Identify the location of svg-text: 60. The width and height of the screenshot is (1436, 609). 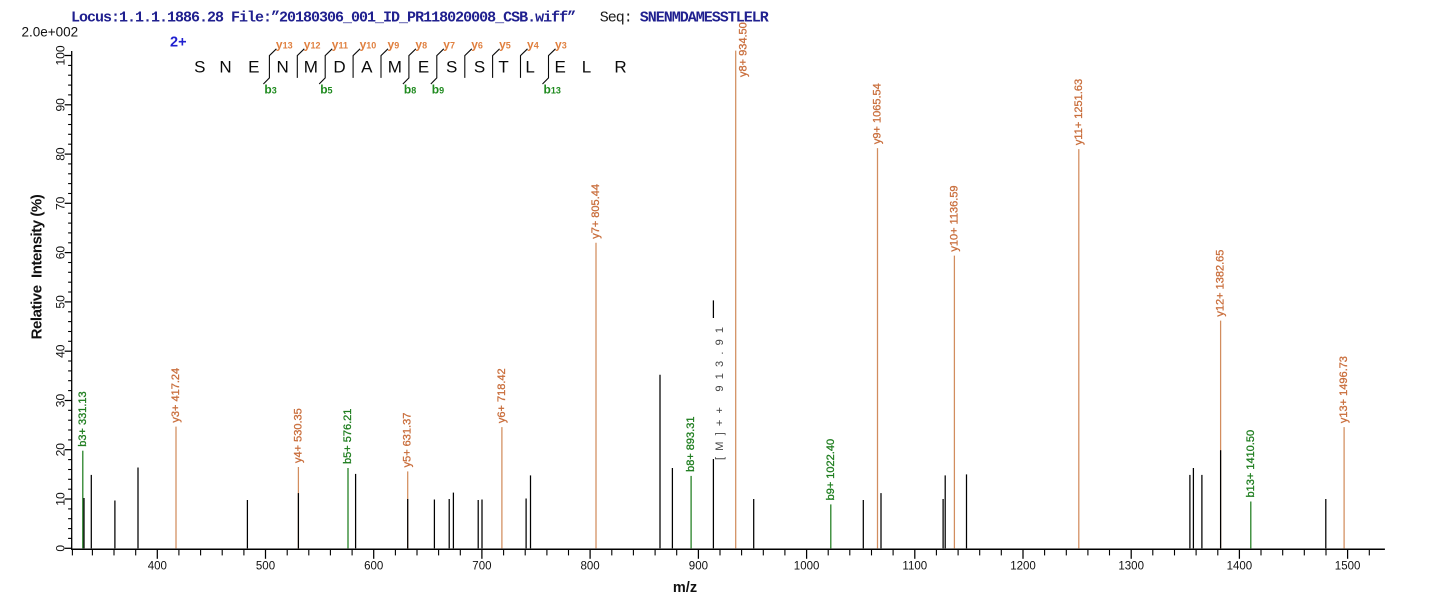
(61, 253).